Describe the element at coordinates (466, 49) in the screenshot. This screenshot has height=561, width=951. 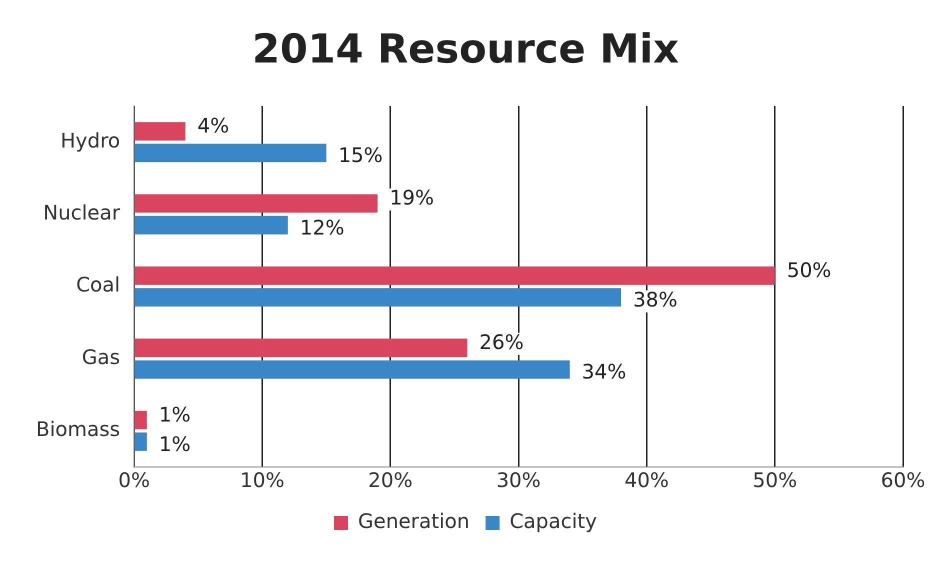
I see `chart-title: 2014 Resource Mix` at that location.